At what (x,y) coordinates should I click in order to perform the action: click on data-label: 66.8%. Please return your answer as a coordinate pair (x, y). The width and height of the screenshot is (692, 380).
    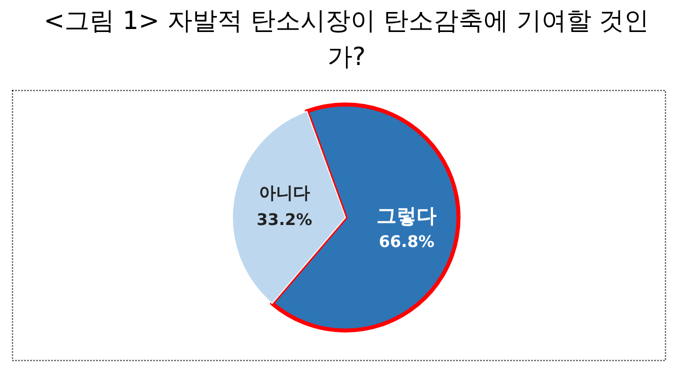
    Looking at the image, I should click on (406, 242).